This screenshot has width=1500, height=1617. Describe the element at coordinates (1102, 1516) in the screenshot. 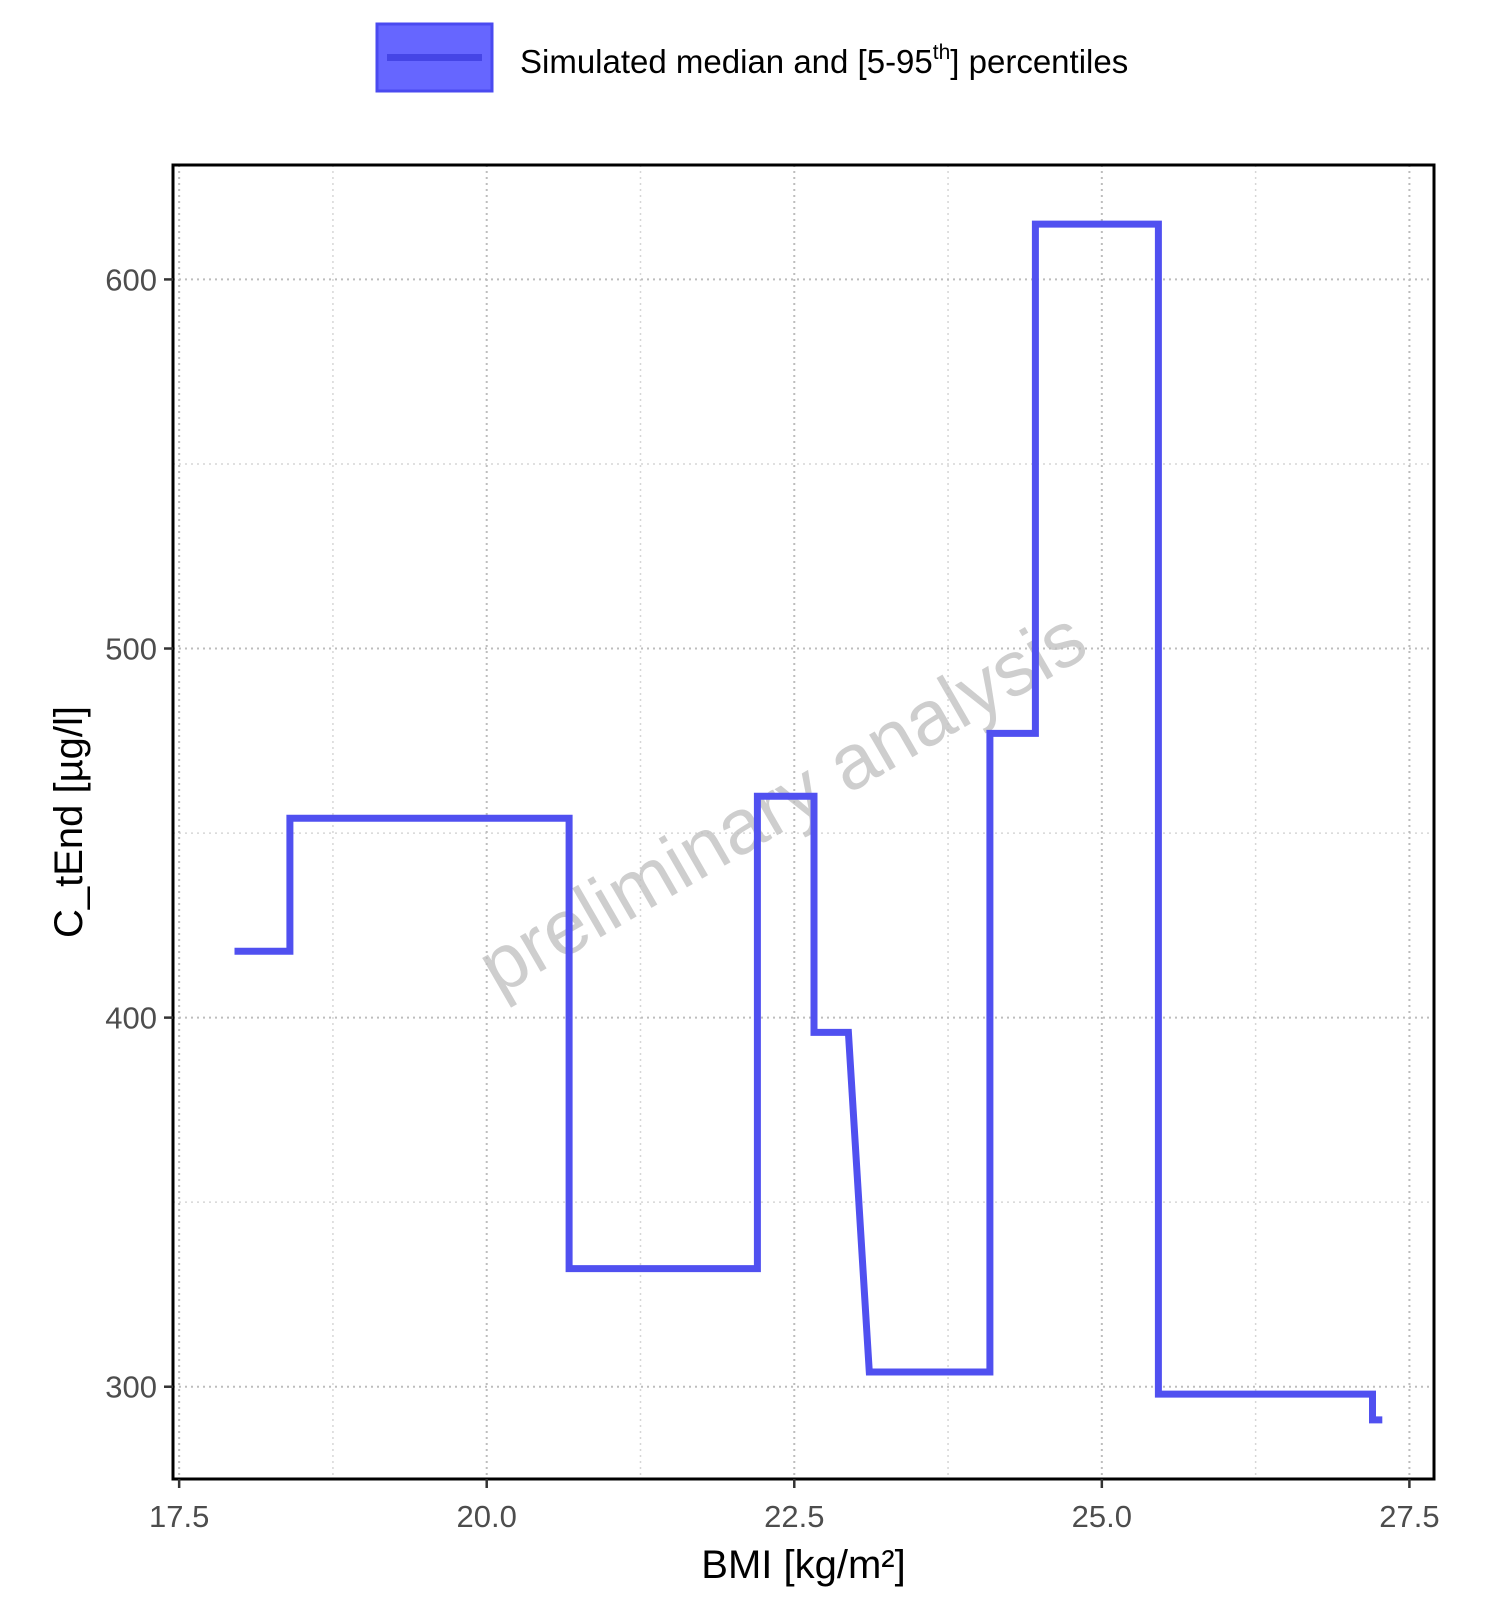

I see `x-tick-label: 25.0` at that location.